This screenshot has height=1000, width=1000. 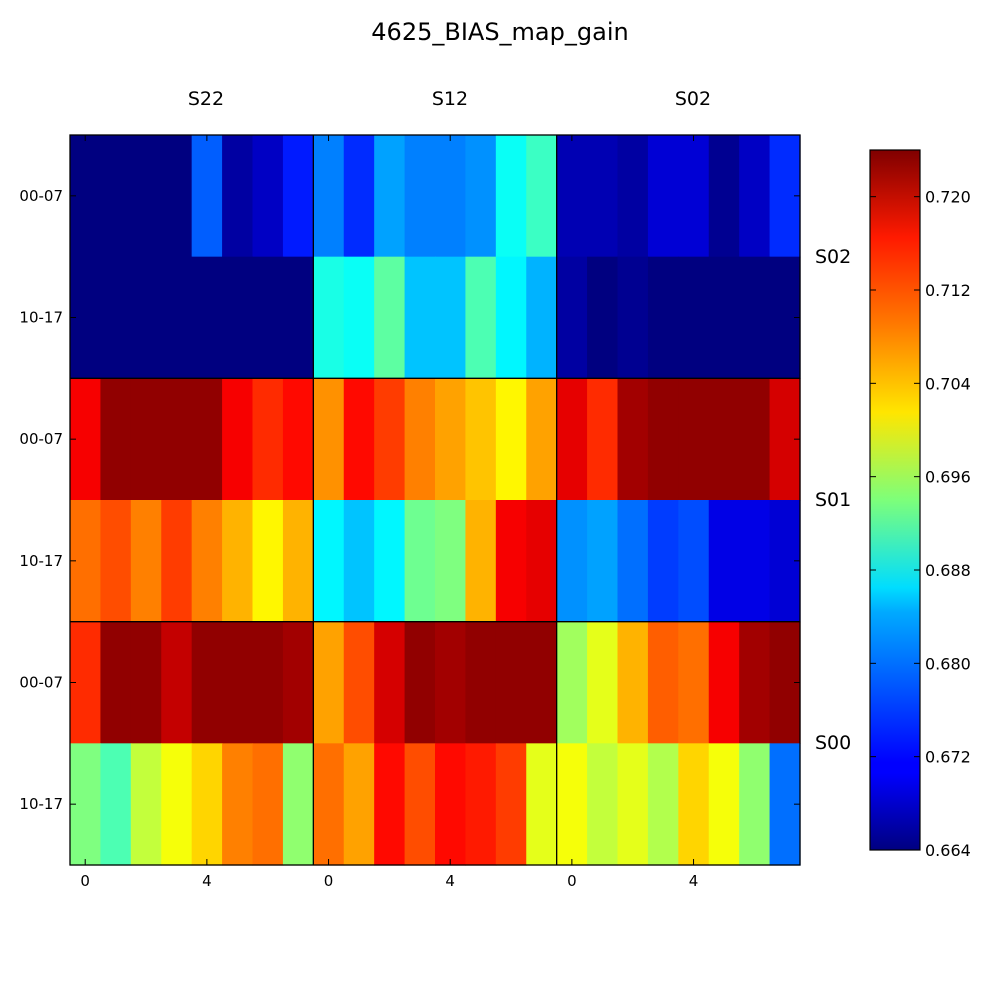 I want to click on colorbar-tick-label: 0.720, so click(x=948, y=197).